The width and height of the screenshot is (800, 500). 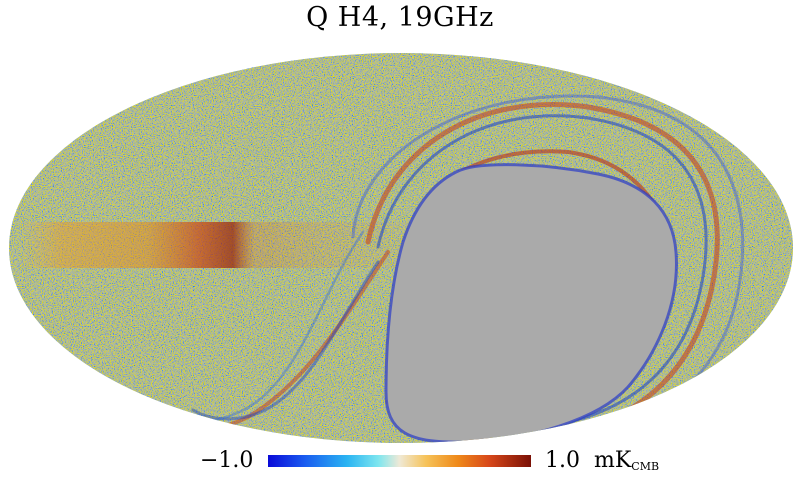 I want to click on colorbar: −1.0 1.0 mKCMB, so click(x=400, y=461).